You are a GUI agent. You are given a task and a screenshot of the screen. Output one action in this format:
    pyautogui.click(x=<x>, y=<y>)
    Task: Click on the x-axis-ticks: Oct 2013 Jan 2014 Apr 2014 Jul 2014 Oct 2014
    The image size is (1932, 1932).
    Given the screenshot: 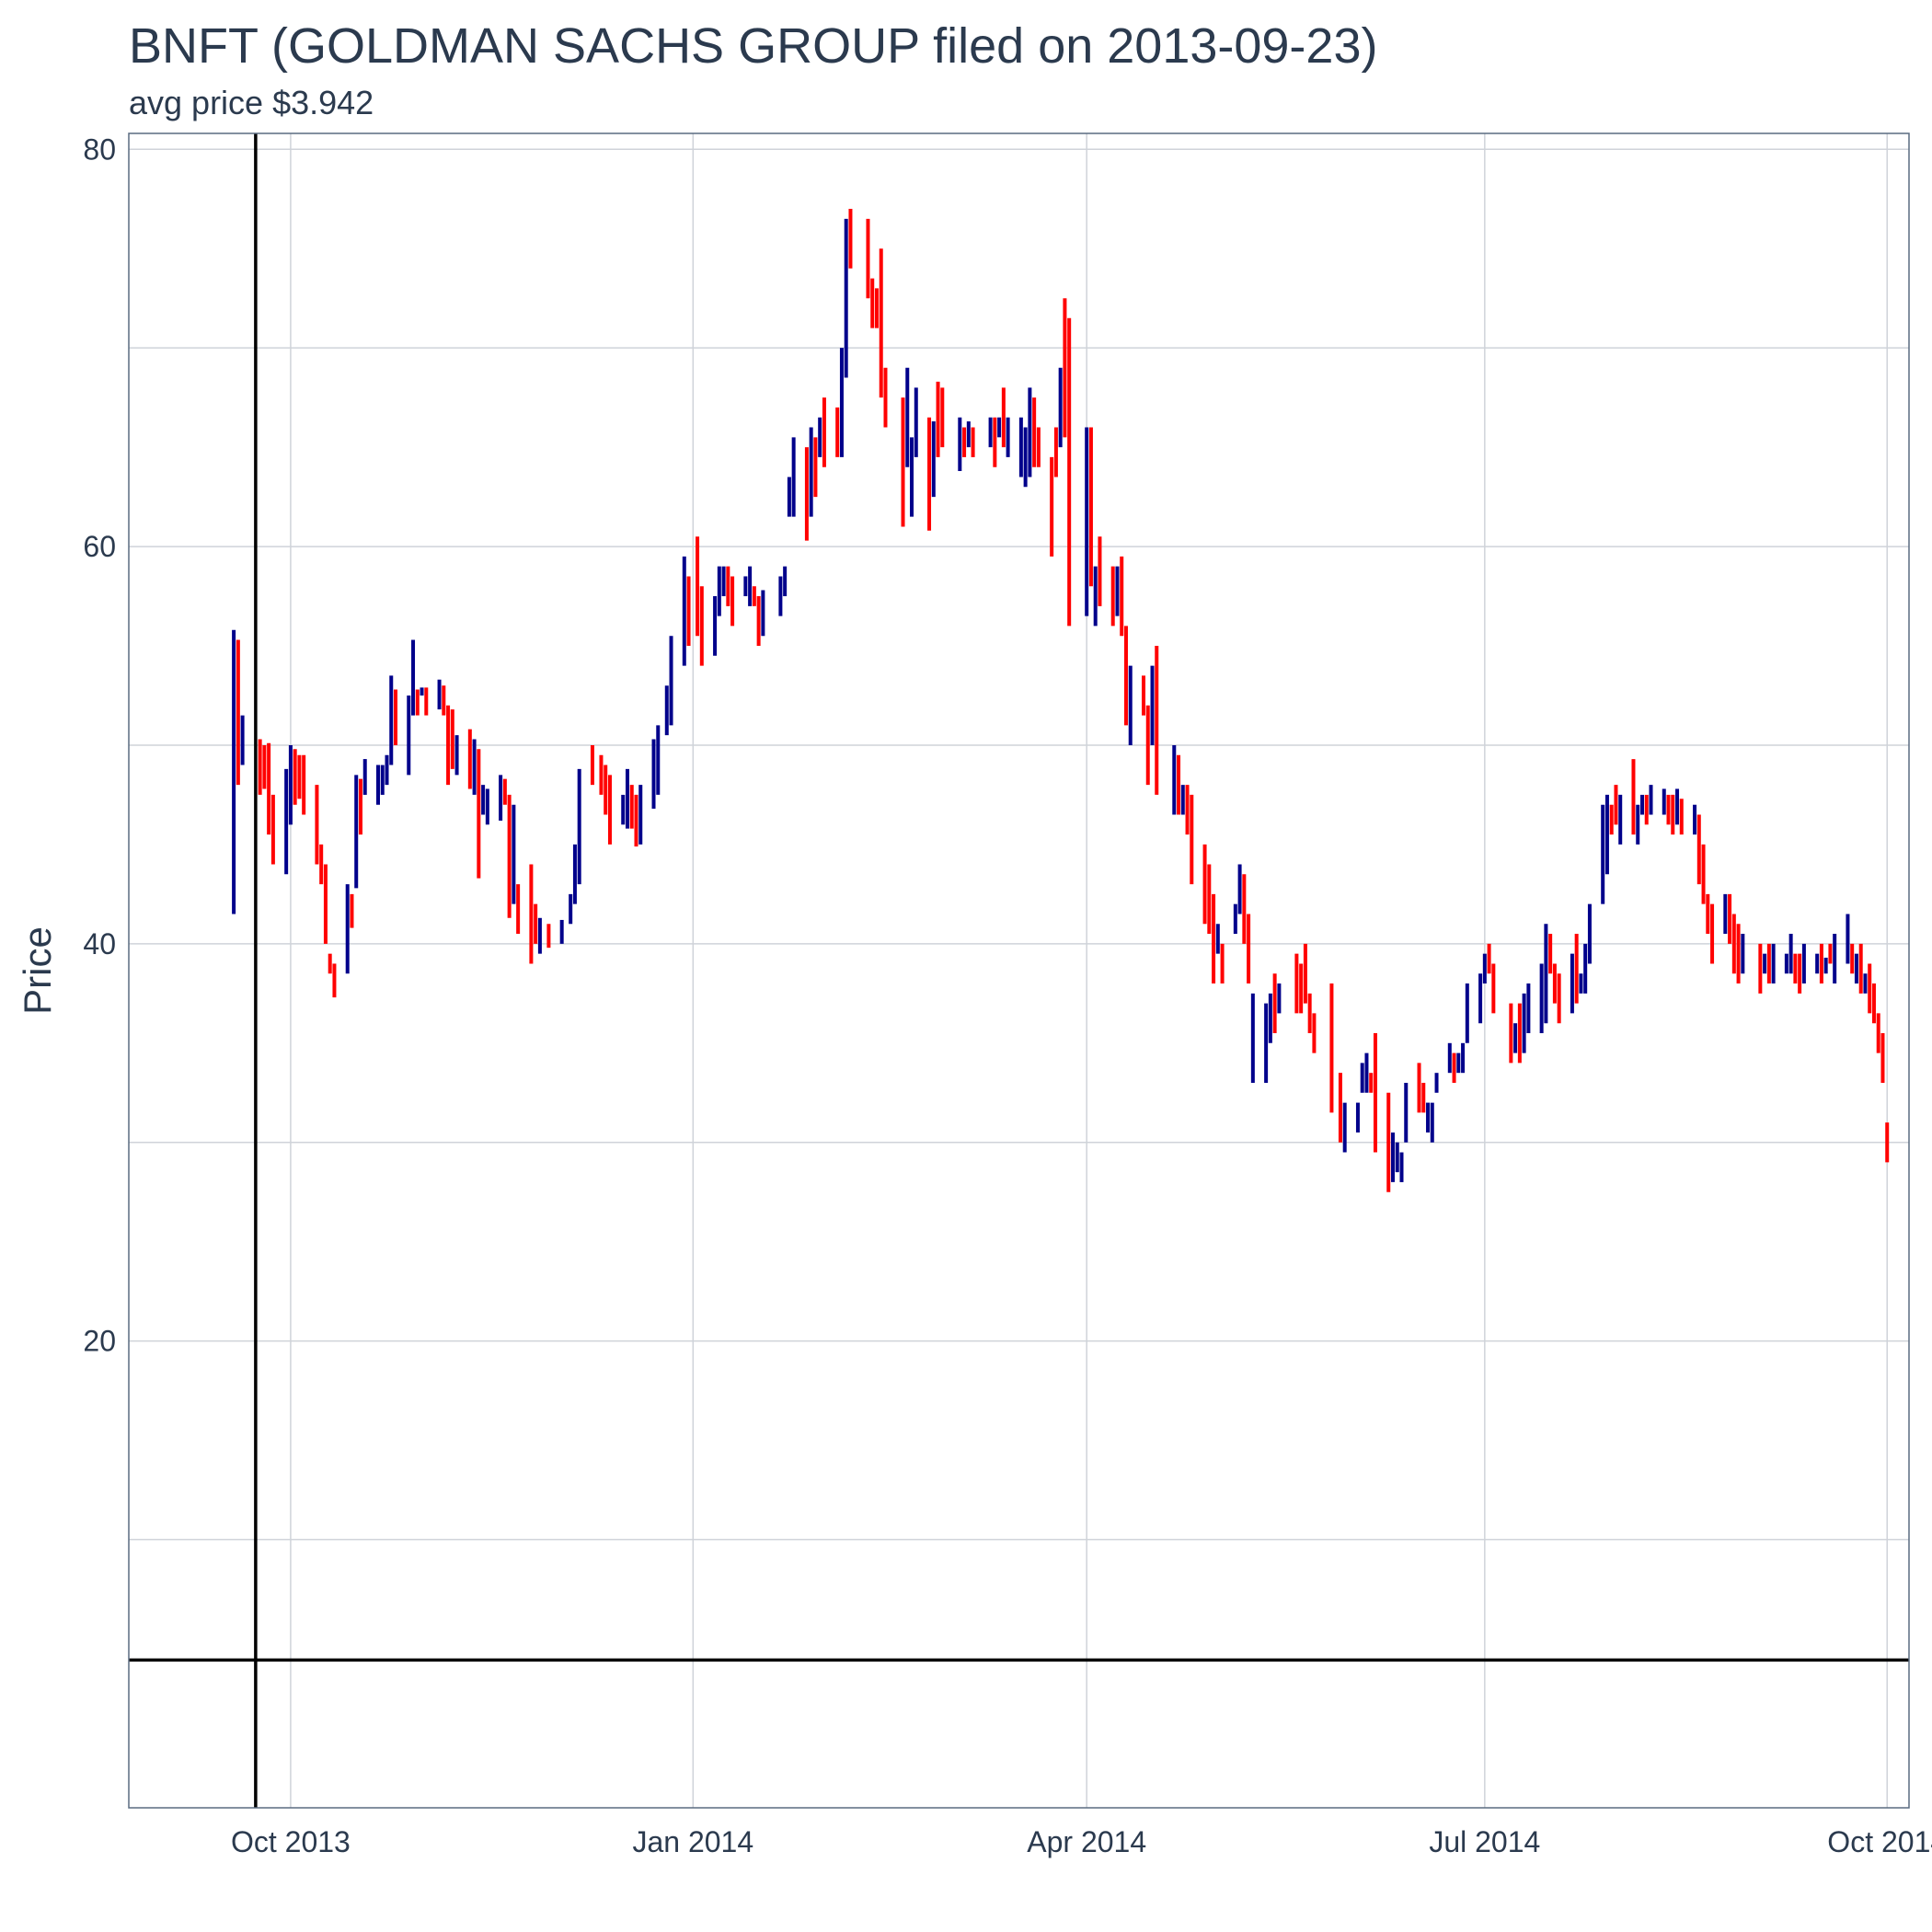 What is the action you would take?
    pyautogui.click(x=1081, y=1841)
    